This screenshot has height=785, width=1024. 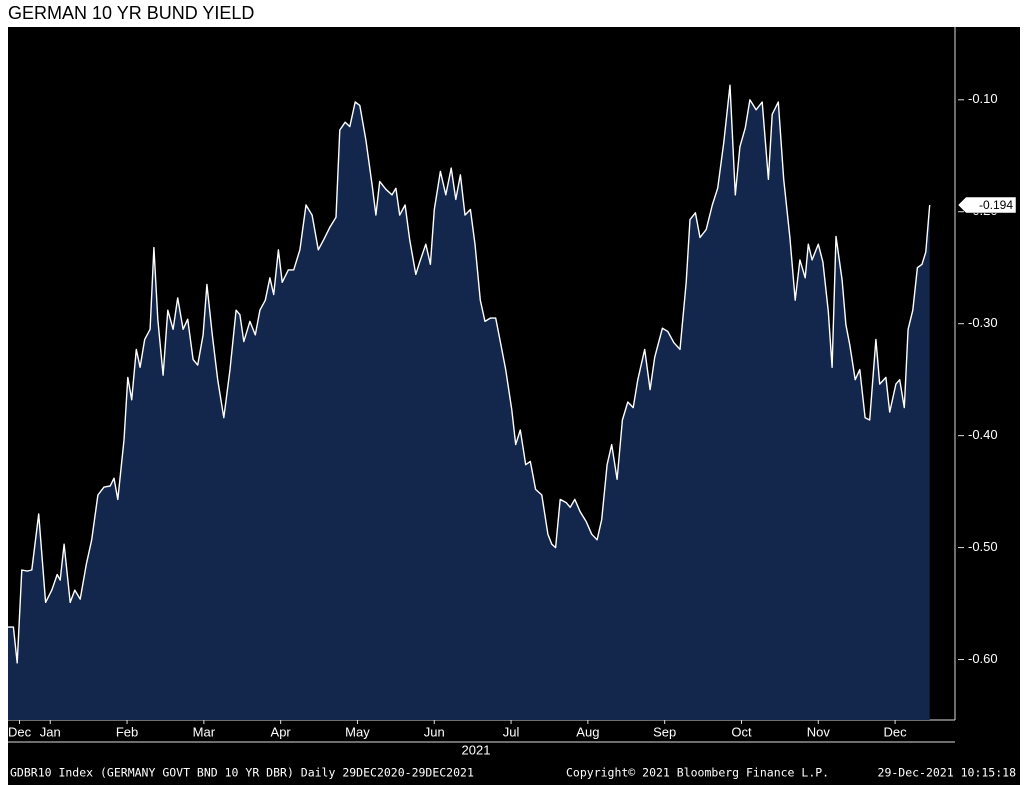 What do you see at coordinates (127, 731) in the screenshot?
I see `x-tick-label: Feb` at bounding box center [127, 731].